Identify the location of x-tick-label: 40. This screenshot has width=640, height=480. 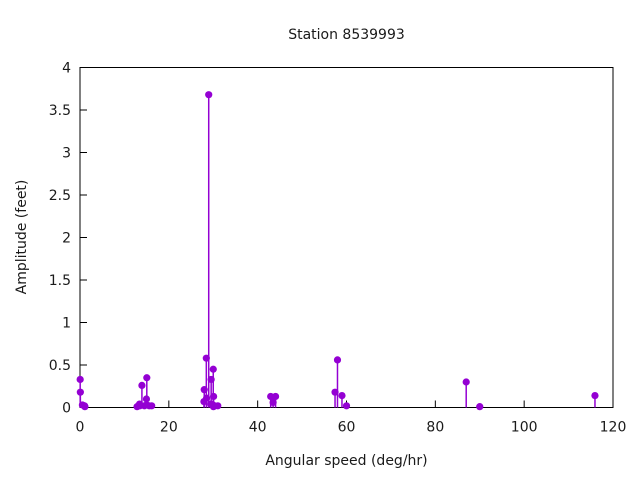
(258, 428).